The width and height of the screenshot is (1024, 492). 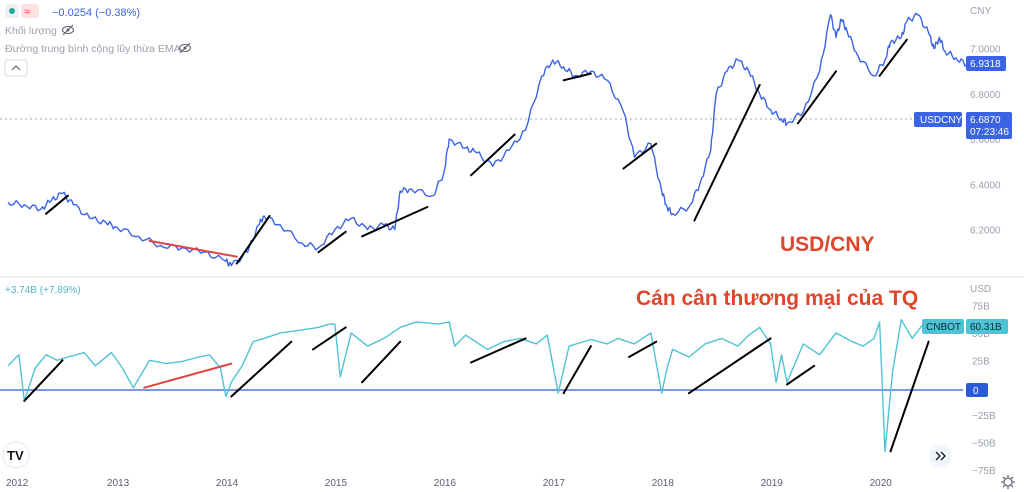 I want to click on zero-badge-label: 0, so click(x=976, y=391).